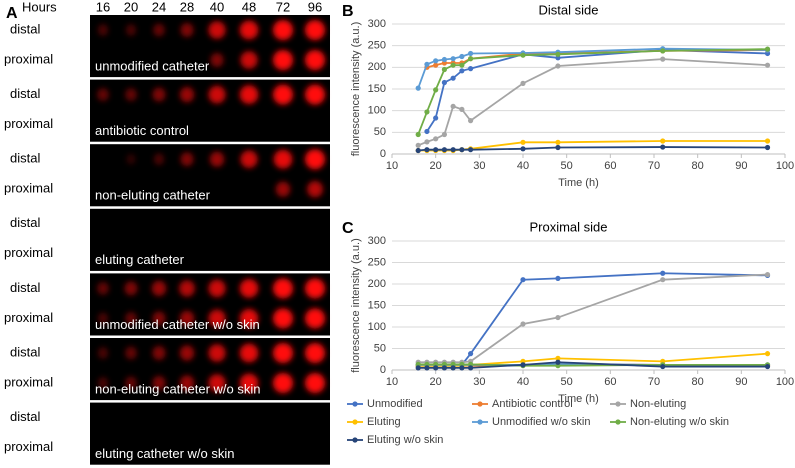 This screenshot has height=468, width=795. What do you see at coordinates (541, 422) in the screenshot?
I see `legend-label: Unmodified w/o skin` at bounding box center [541, 422].